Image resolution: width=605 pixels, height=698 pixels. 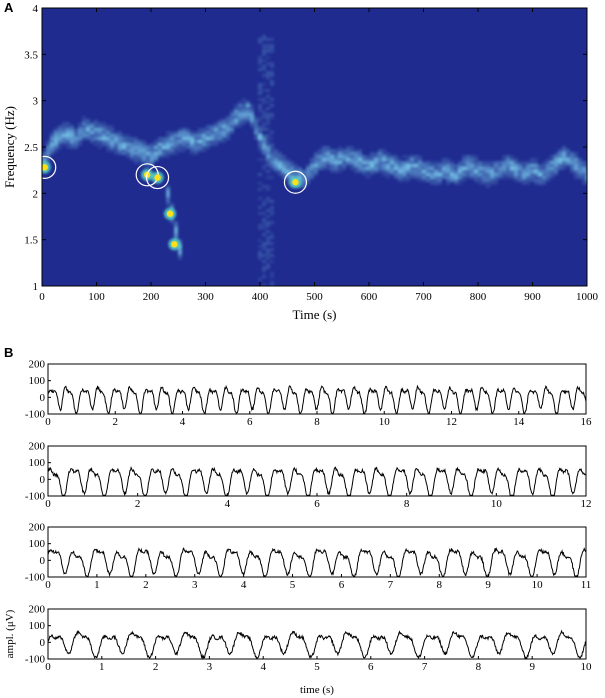 I want to click on y-tick-label: 0, so click(x=43, y=561).